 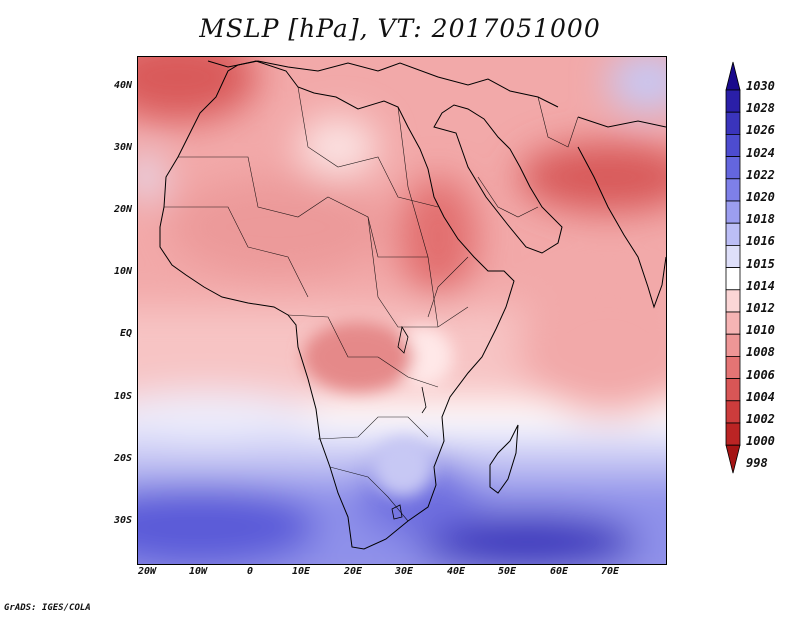 I want to click on colorbar-label: 1030, so click(x=760, y=86).